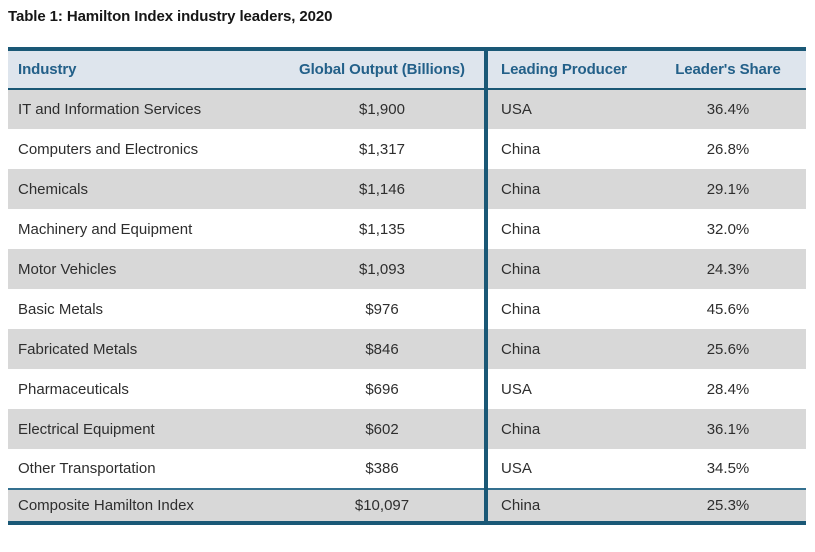 This screenshot has height=552, width=815. Describe the element at coordinates (144, 309) in the screenshot. I see `cell-industry: Basic Metals` at that location.